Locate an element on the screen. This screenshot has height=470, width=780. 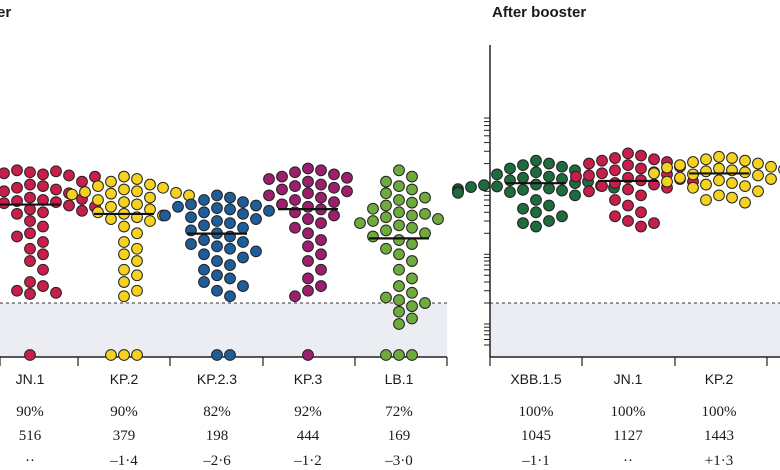
below-threshold-region is located at coordinates (223, 330).